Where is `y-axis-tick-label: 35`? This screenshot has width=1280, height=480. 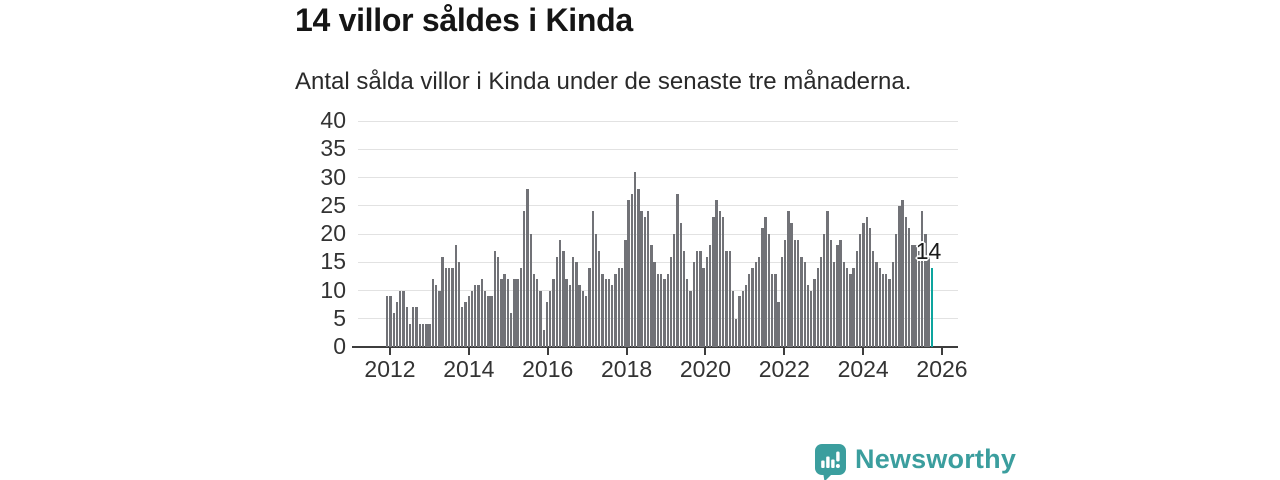
y-axis-tick-label: 35 is located at coordinates (333, 148).